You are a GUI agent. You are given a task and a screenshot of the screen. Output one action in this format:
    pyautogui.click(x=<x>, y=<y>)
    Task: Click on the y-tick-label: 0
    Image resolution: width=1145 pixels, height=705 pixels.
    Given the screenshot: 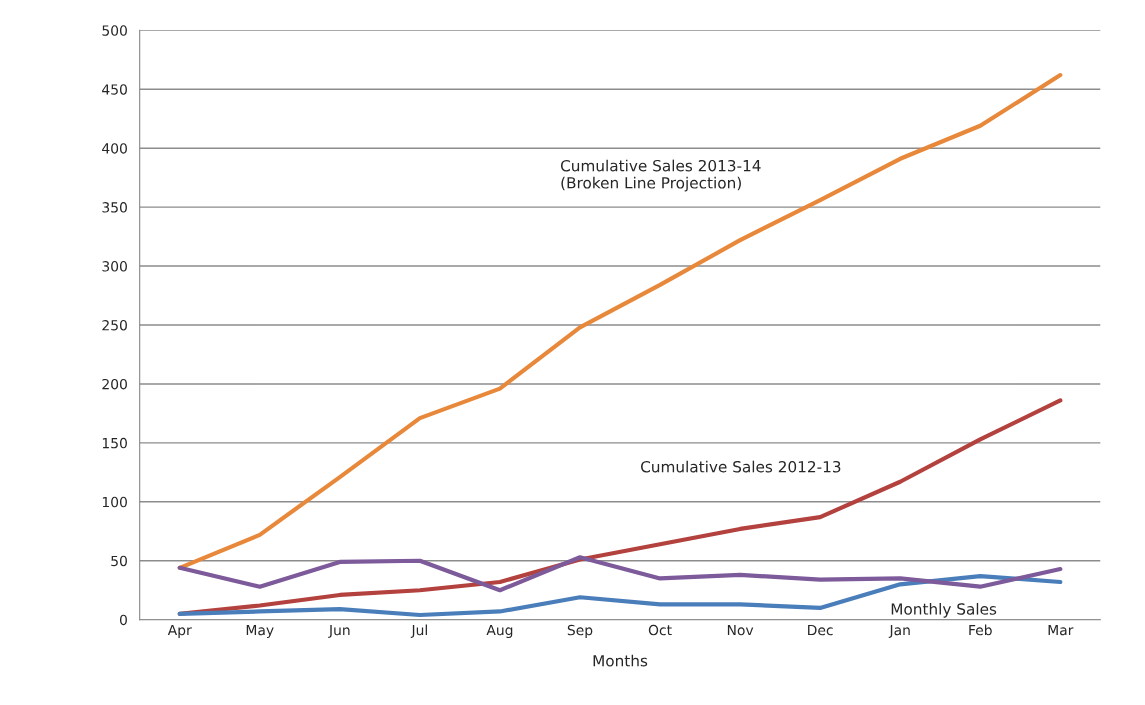 What is the action you would take?
    pyautogui.click(x=123, y=620)
    